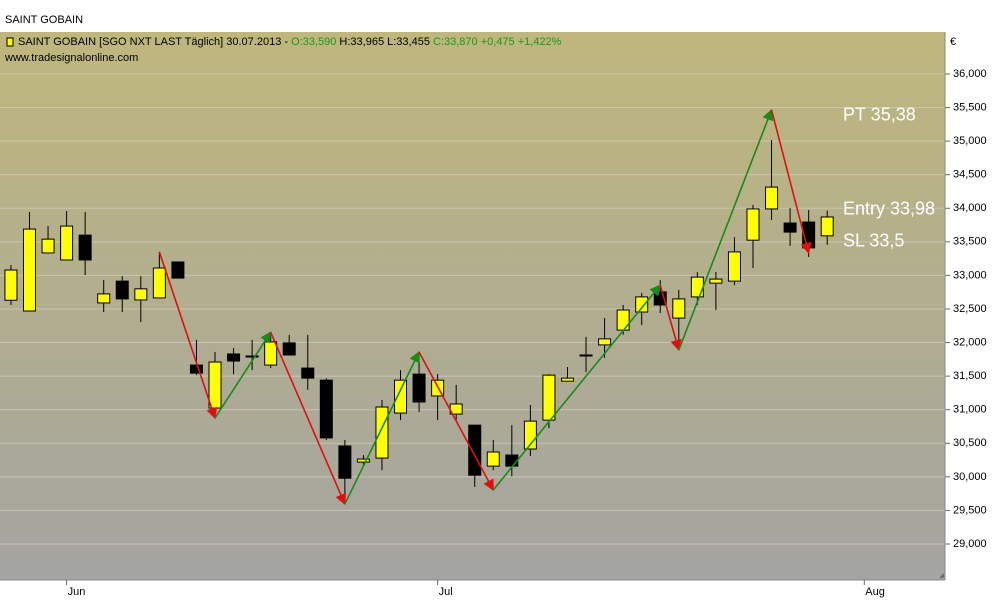  What do you see at coordinates (873, 241) in the screenshot?
I see `annotation: SL 33,5` at bounding box center [873, 241].